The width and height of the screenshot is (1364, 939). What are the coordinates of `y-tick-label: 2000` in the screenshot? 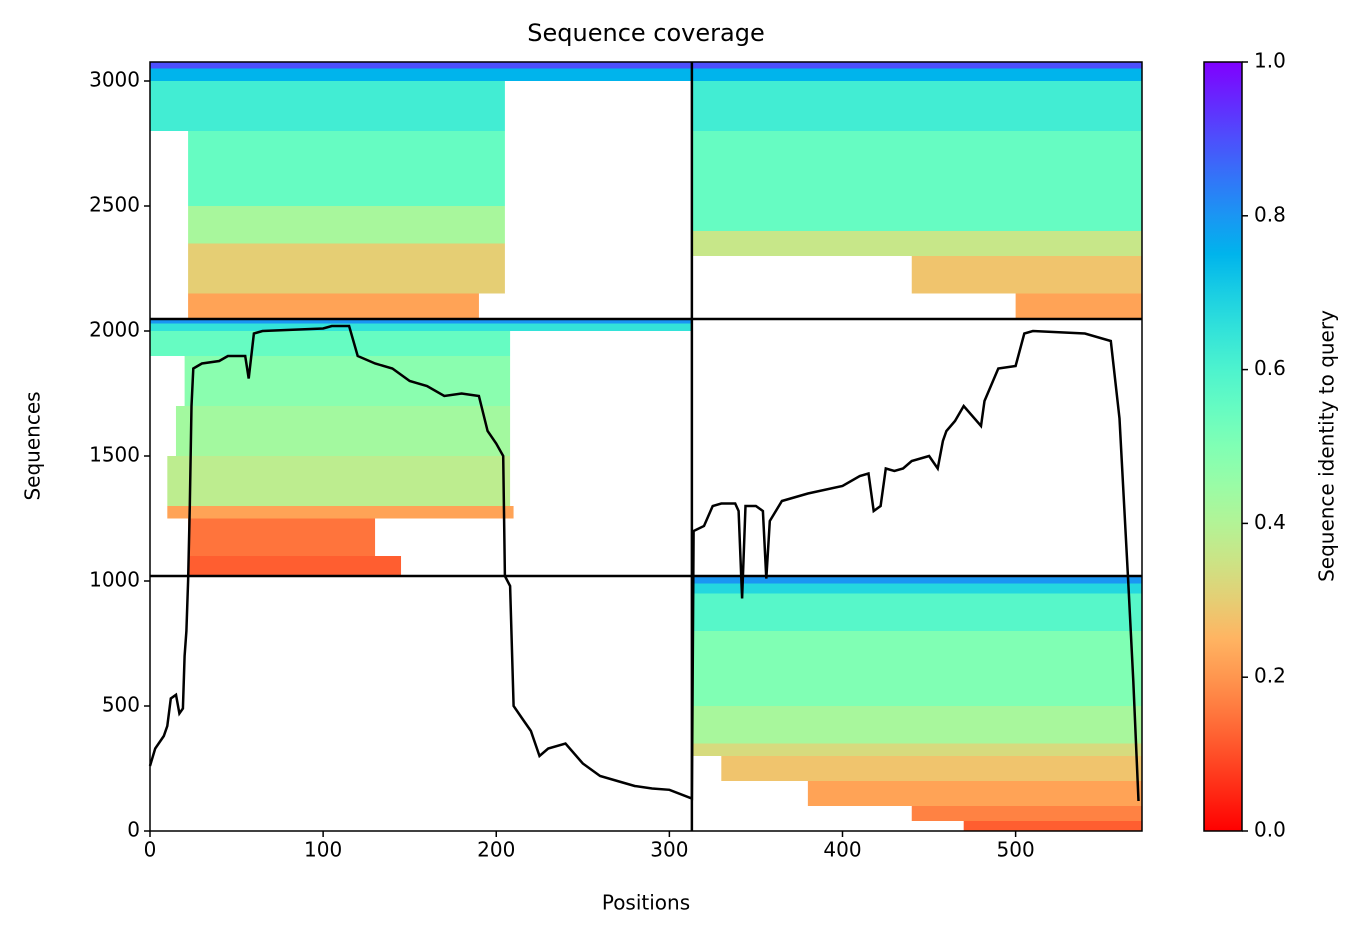 It's located at (114, 330).